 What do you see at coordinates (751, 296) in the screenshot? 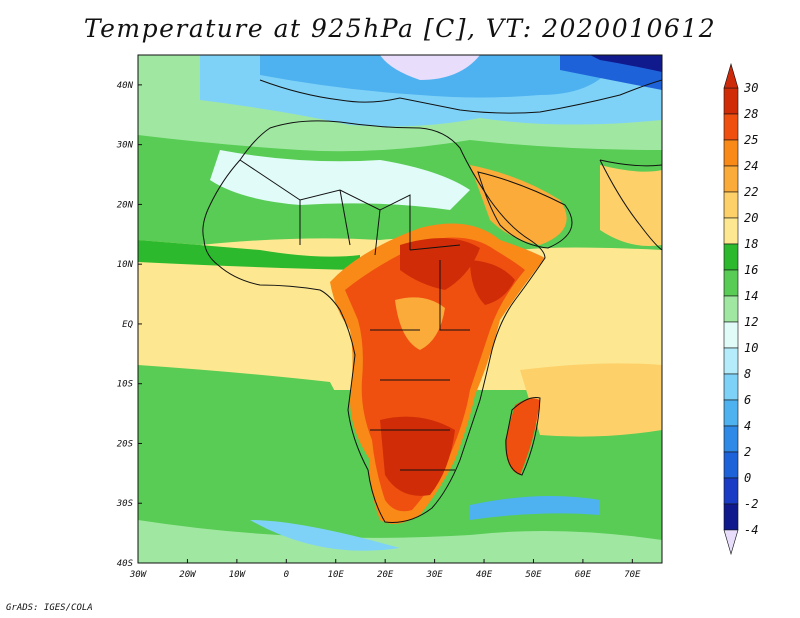
I see `colorbar-label: 14` at bounding box center [751, 296].